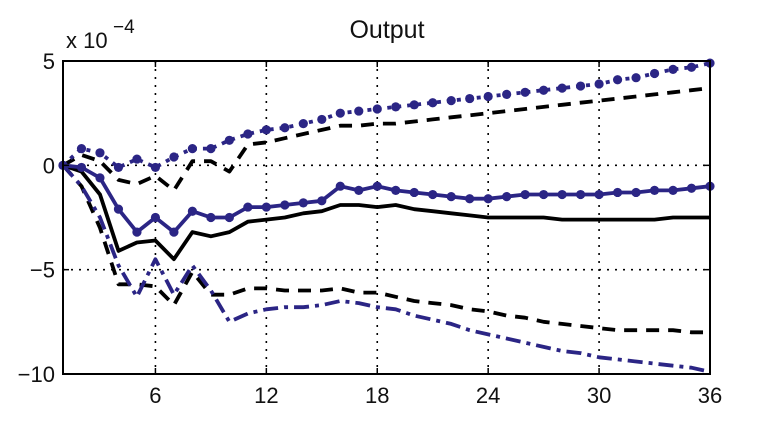 Image resolution: width=763 pixels, height=427 pixels. I want to click on x-tick-label: 12, so click(266, 395).